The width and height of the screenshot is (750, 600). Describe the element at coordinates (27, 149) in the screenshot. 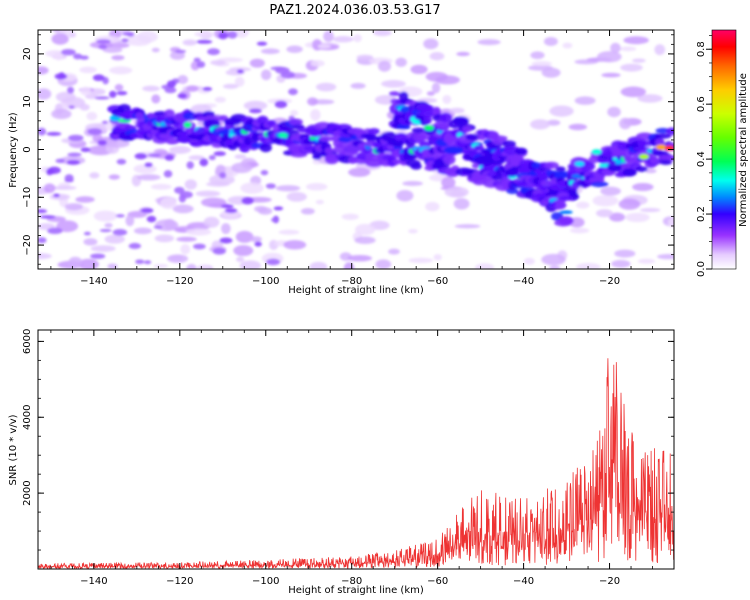

I see `y-tick-label: 0` at that location.